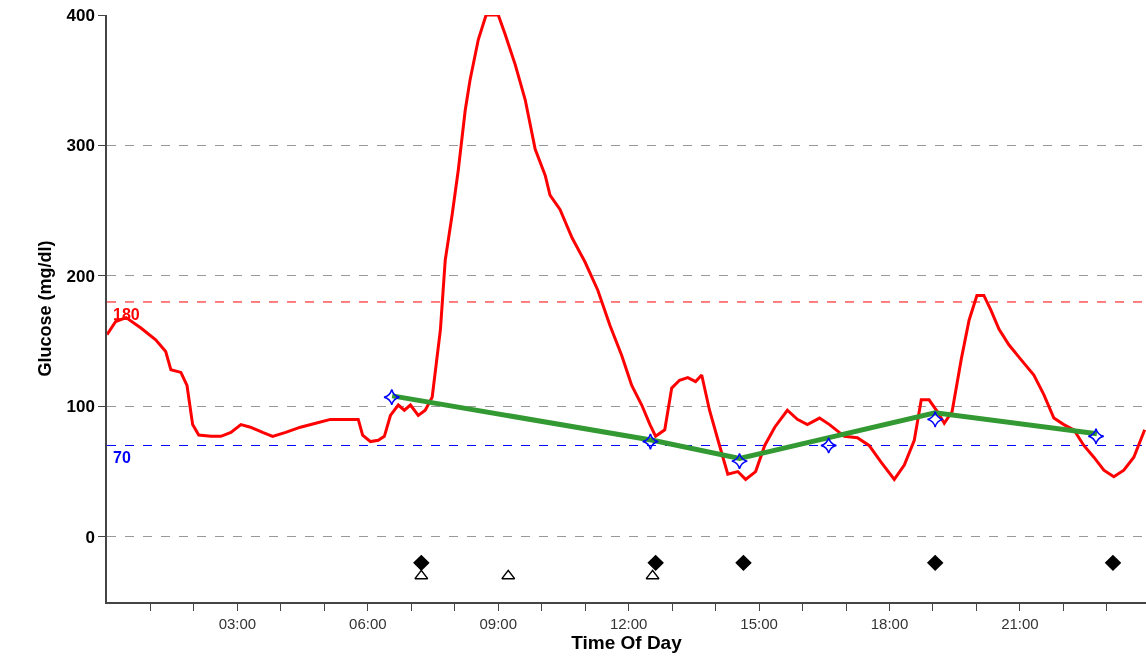 The image size is (1146, 659). Describe the element at coordinates (80, 407) in the screenshot. I see `y-tick-label: 100` at that location.